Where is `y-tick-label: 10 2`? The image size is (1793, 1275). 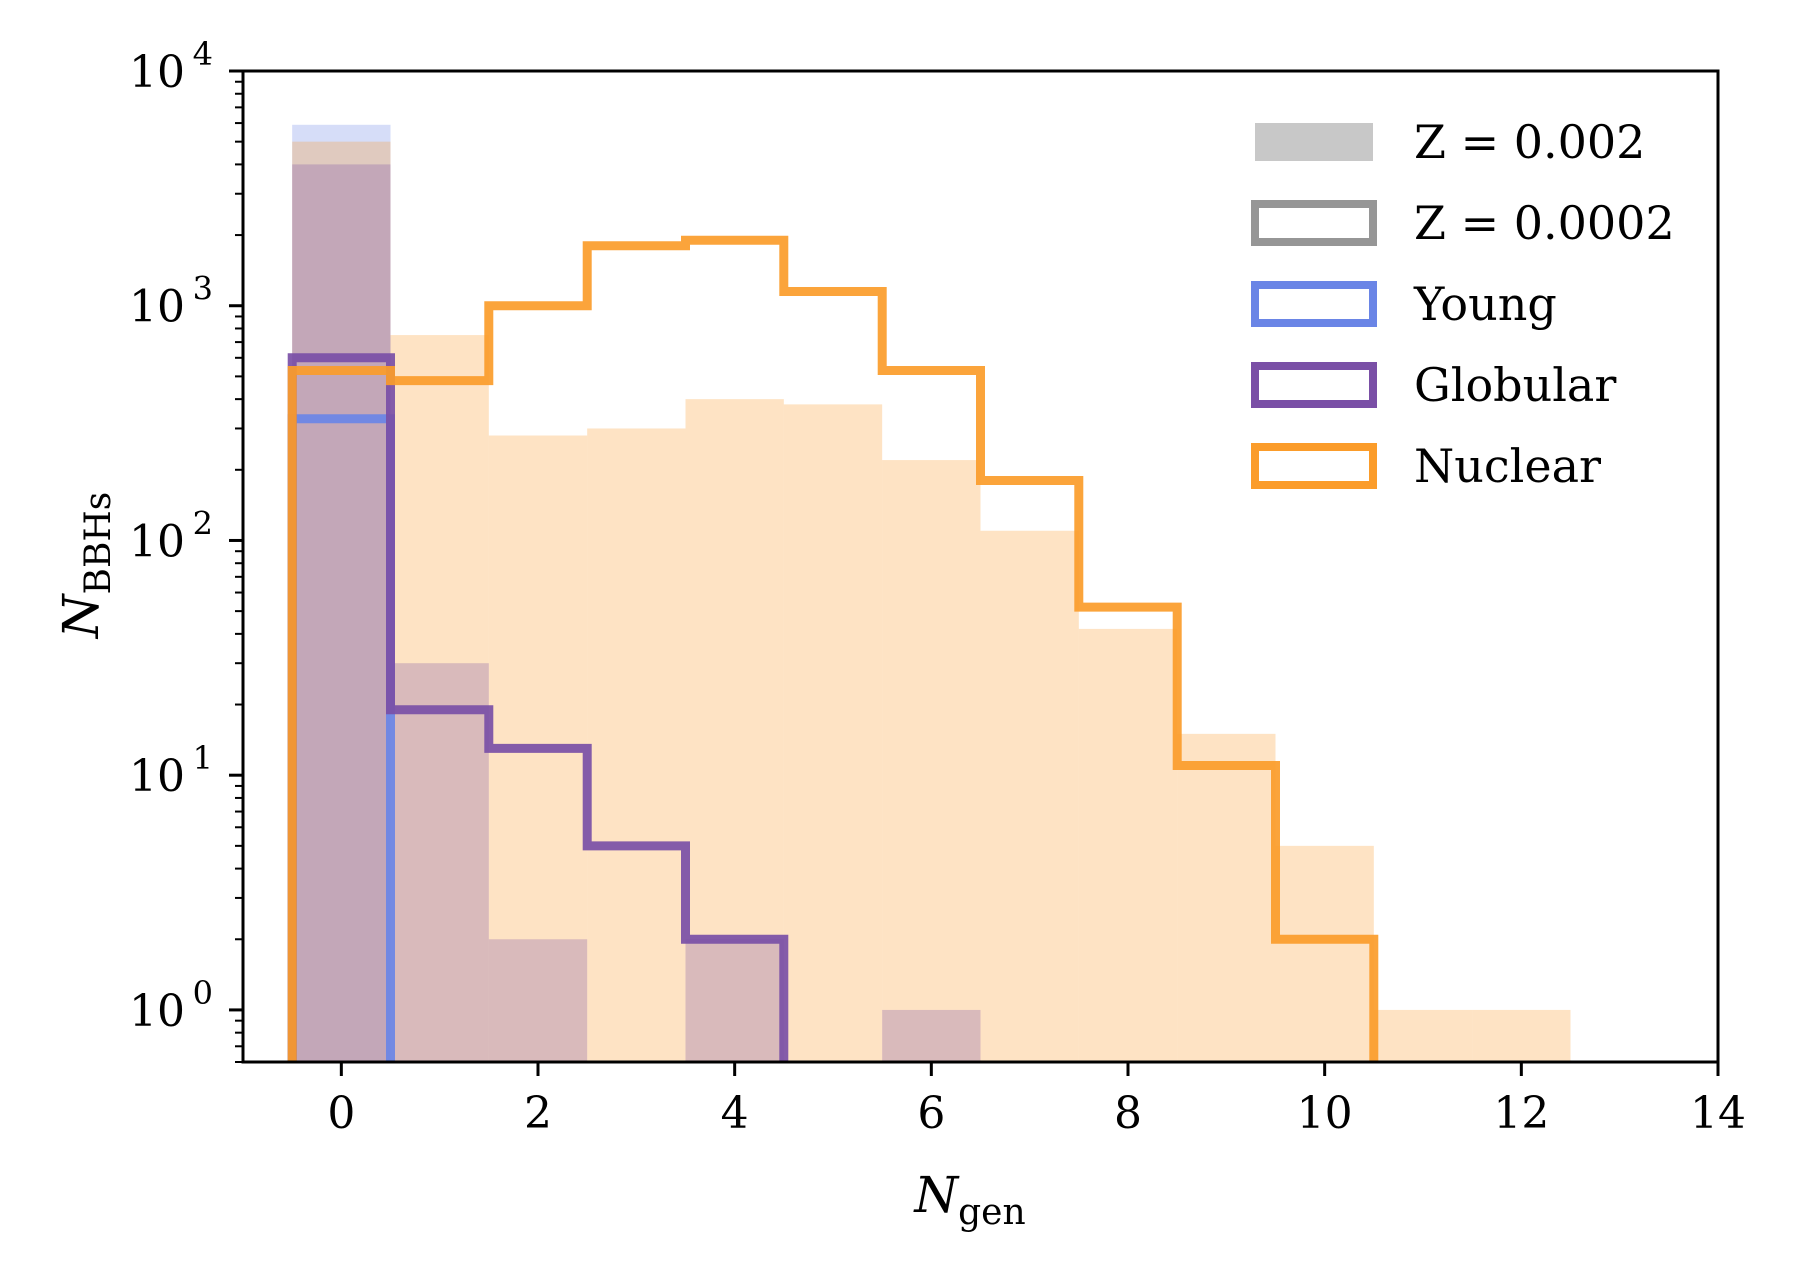
y-tick-label: 10 2 is located at coordinates (171, 535).